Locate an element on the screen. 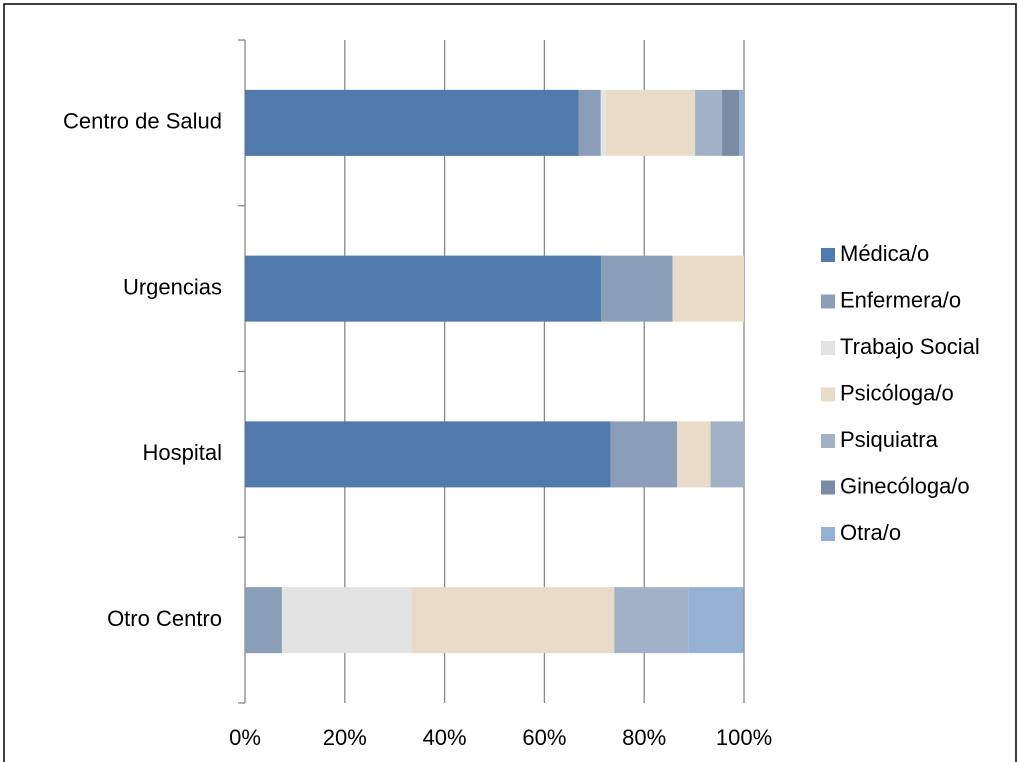 Image resolution: width=1020 pixels, height=762 pixels. legend-label: Otra/o is located at coordinates (870, 532).